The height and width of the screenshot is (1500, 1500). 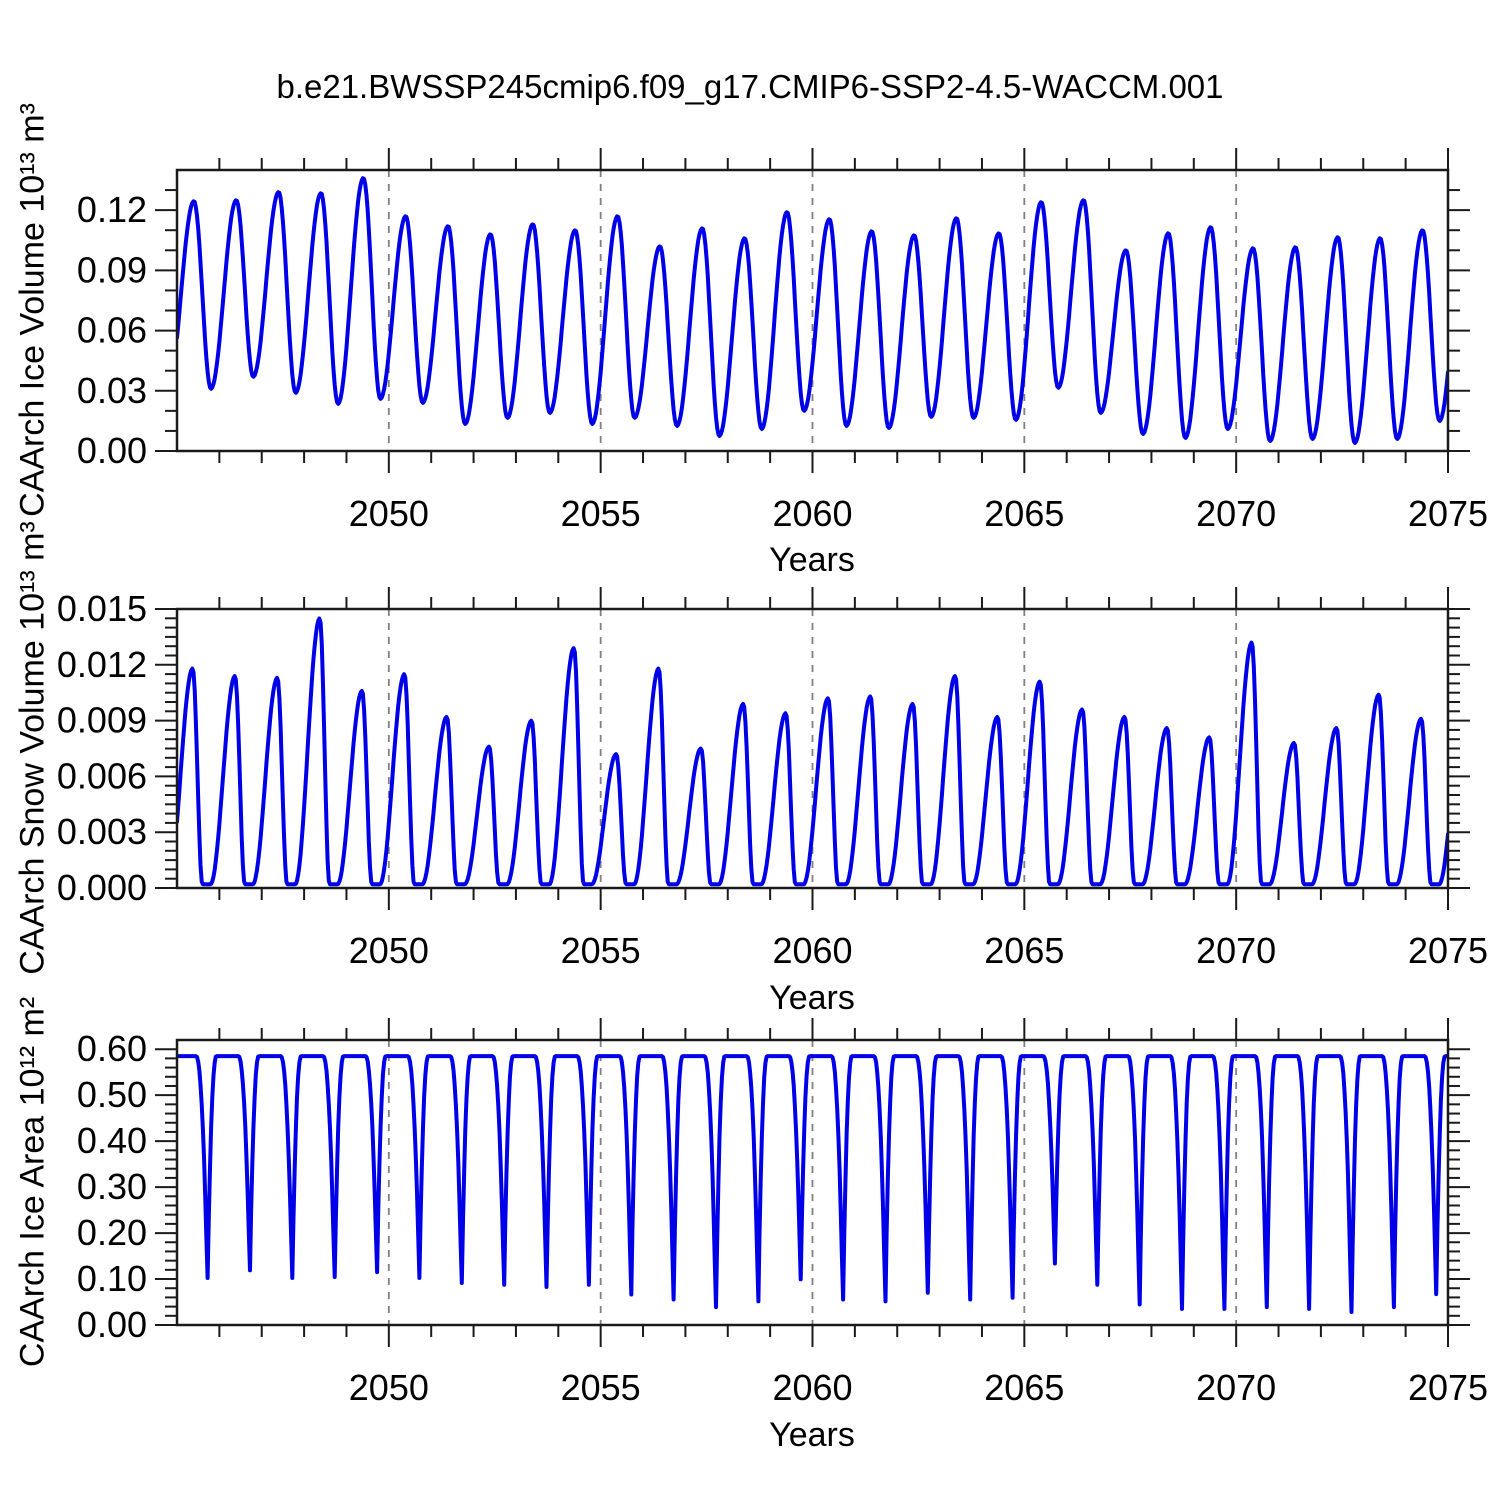 What do you see at coordinates (112, 209) in the screenshot?
I see `y-tick-label: 0.12` at bounding box center [112, 209].